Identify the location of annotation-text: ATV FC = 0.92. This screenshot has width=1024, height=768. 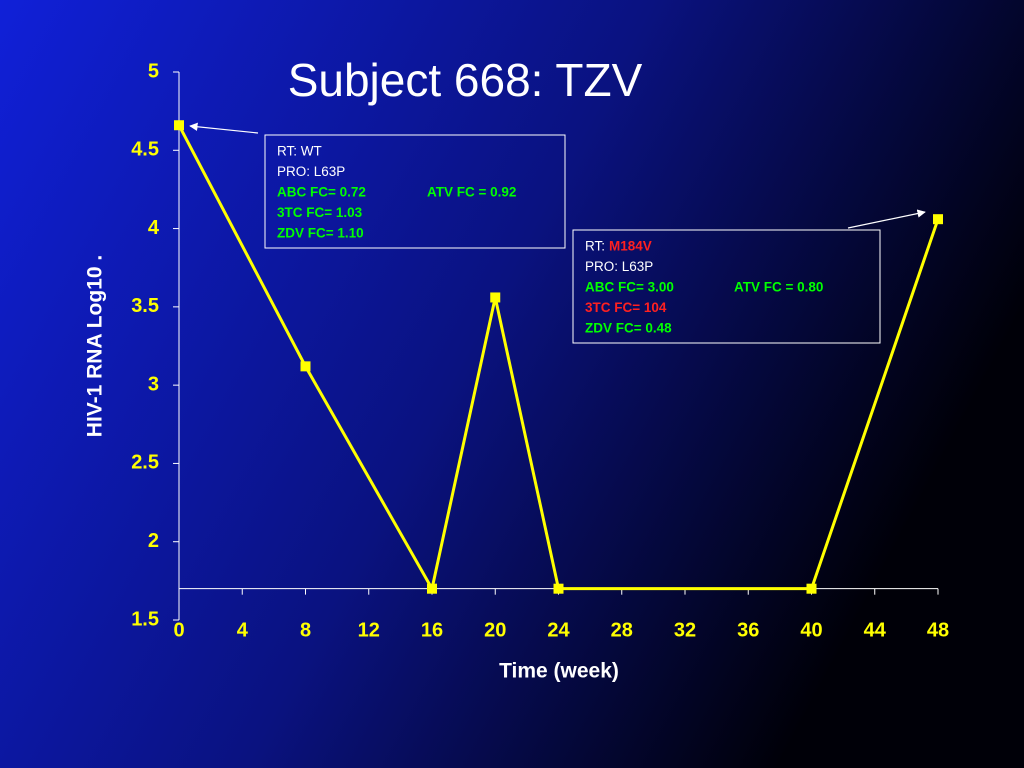
(471, 192).